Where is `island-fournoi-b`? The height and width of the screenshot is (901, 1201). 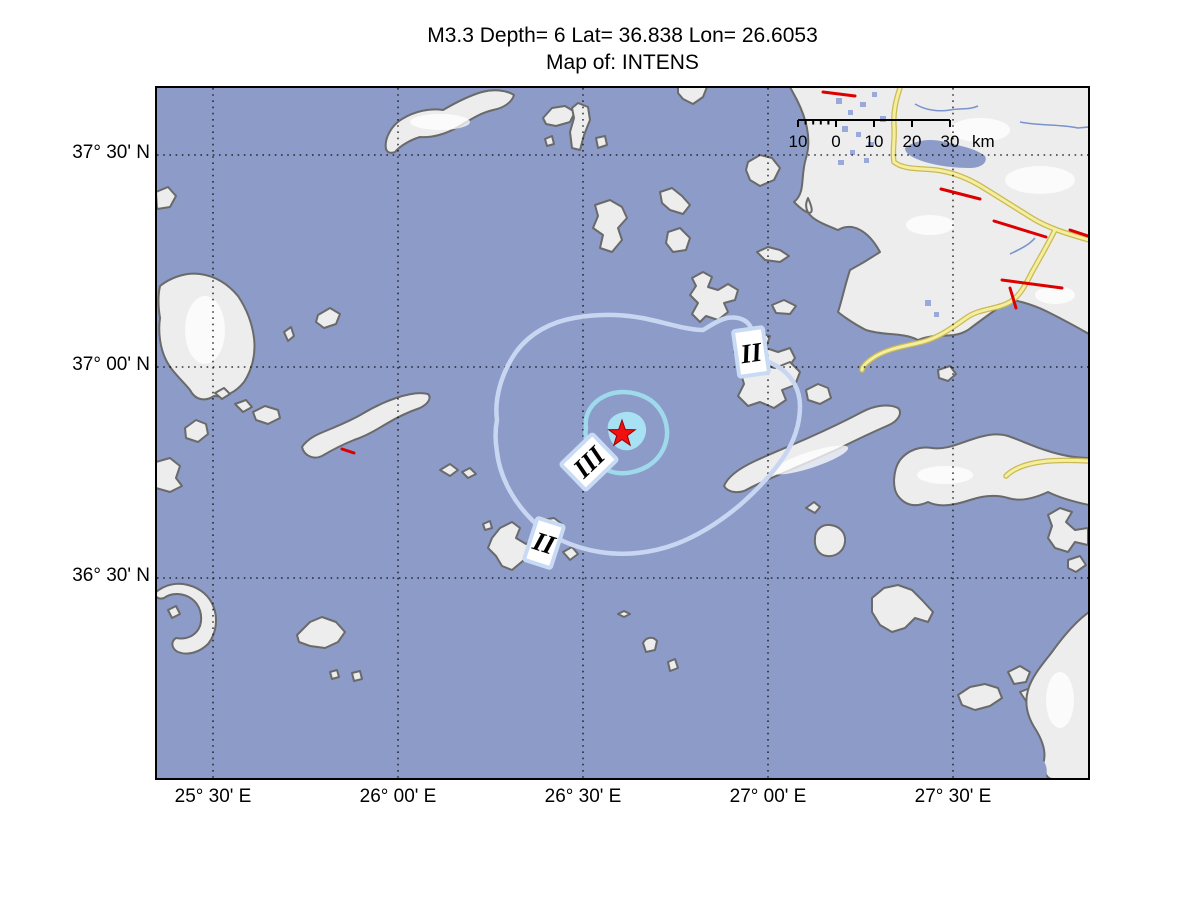
island-fournoi-b is located at coordinates (580, 126).